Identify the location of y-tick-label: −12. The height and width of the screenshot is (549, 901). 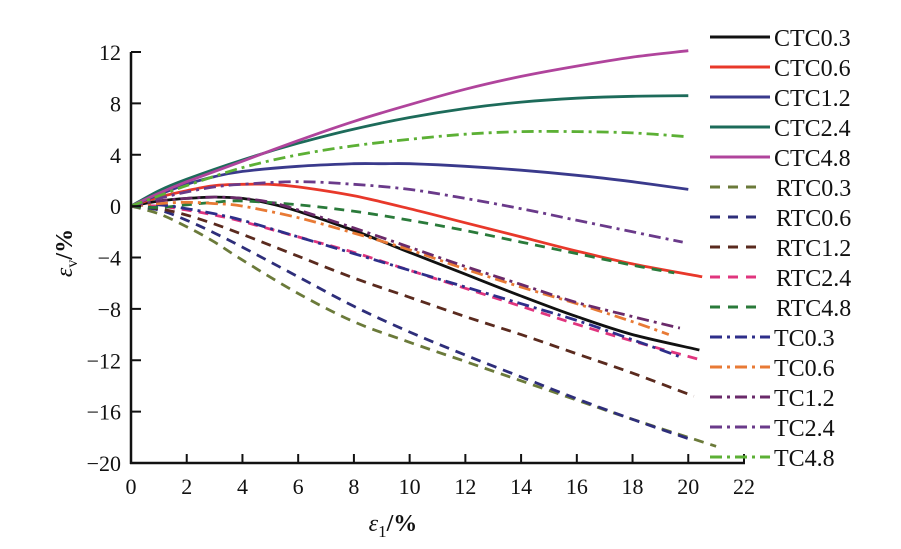
(104, 360).